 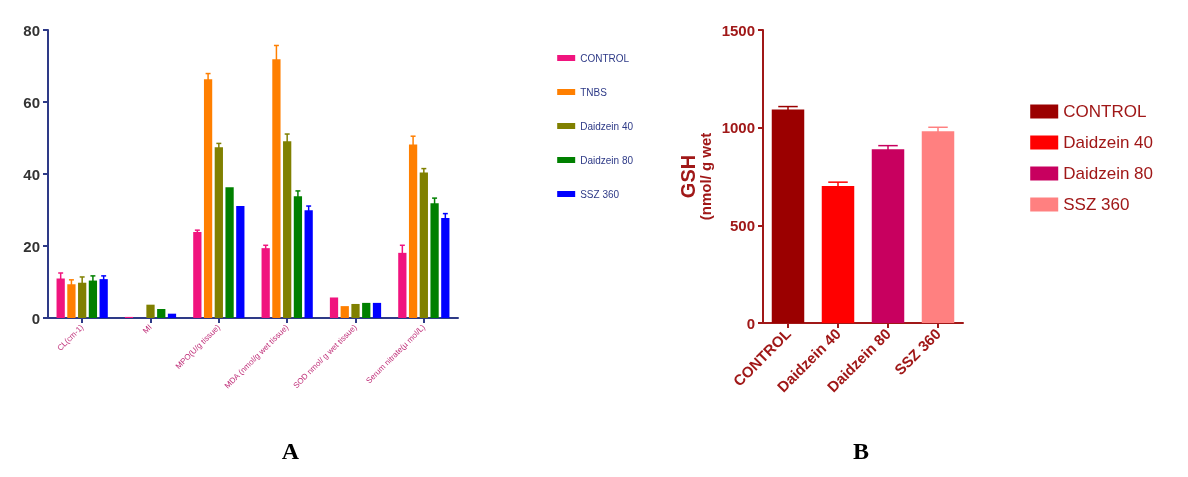 I want to click on y-axis-title: GSH (nmol/ g wet, so click(x=695, y=176).